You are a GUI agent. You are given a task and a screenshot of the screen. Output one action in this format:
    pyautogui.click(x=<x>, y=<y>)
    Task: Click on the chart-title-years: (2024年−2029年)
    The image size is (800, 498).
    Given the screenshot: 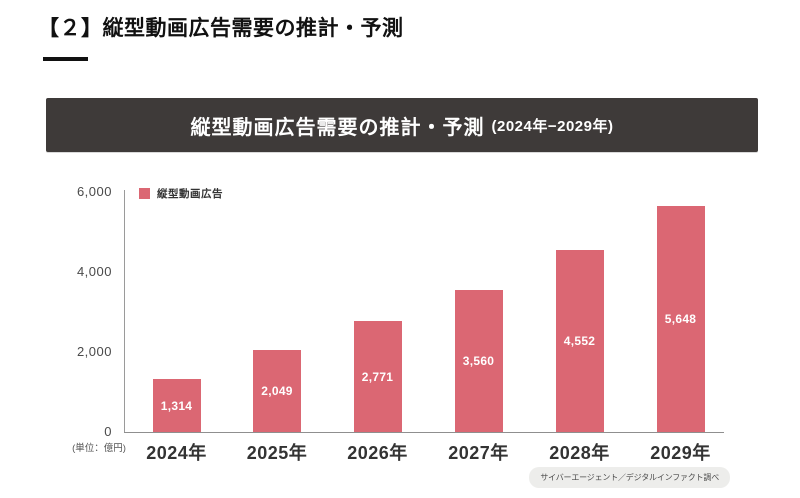 What is the action you would take?
    pyautogui.click(x=552, y=126)
    